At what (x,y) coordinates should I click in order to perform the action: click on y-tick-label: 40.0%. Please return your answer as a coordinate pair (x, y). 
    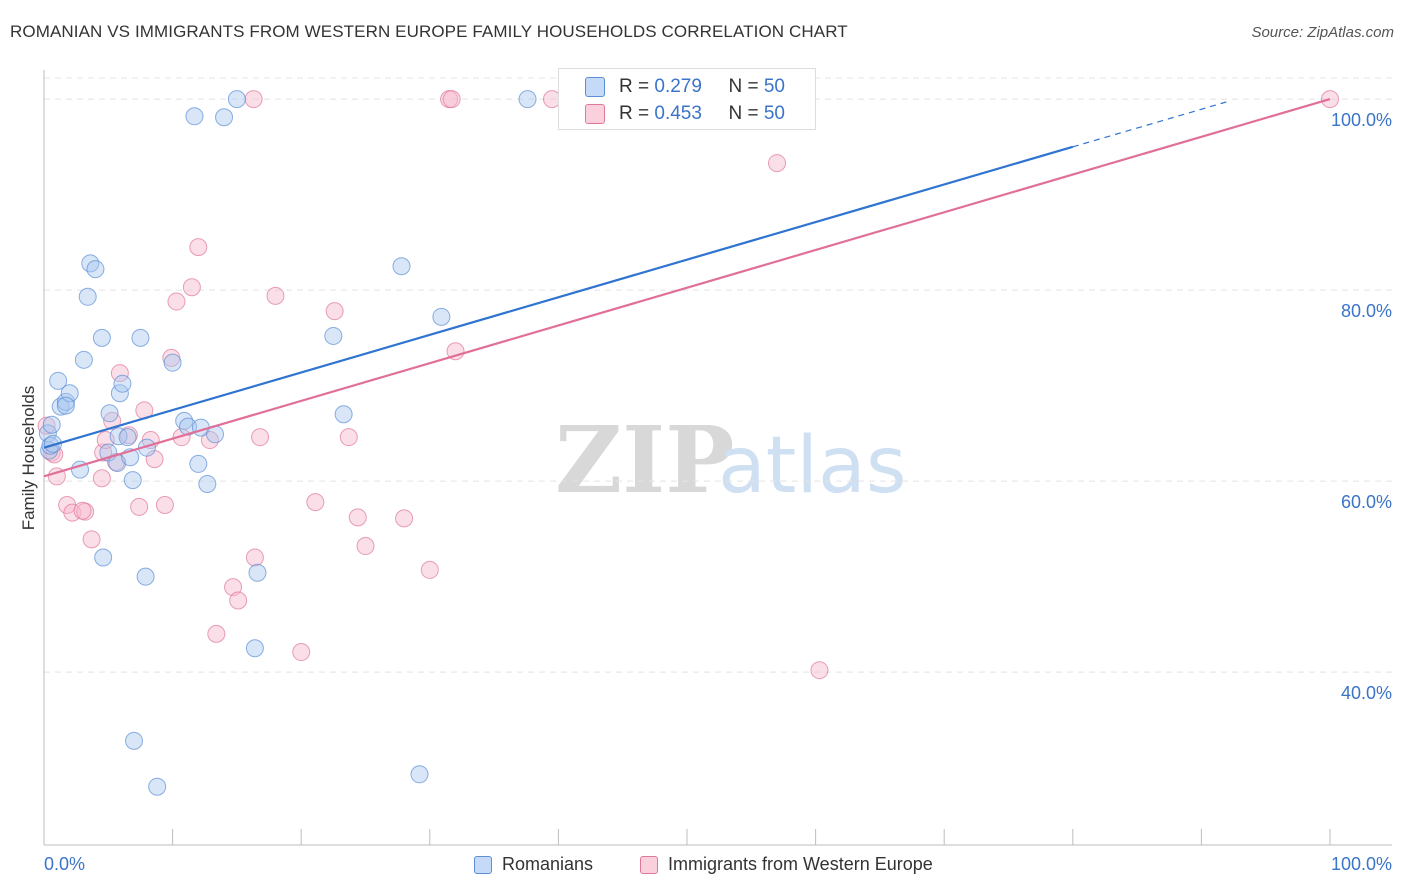
    Looking at the image, I should click on (1366, 693).